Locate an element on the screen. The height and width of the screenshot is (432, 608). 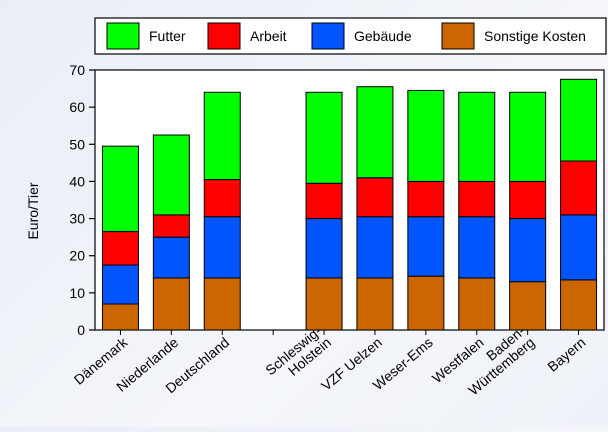
y-tick-label: 70 is located at coordinates (77, 70).